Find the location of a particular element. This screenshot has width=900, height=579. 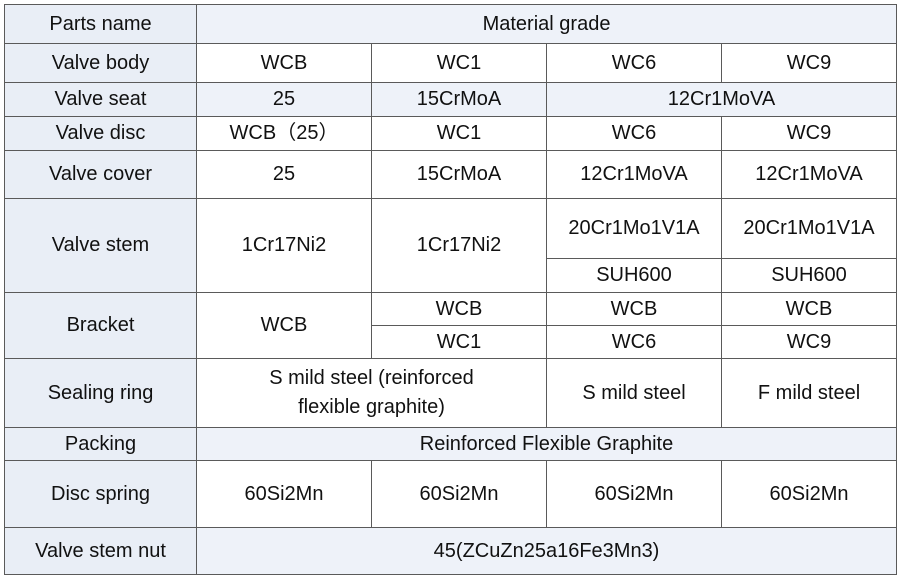

table-row: SUH600 SUH600 is located at coordinates (451, 275).